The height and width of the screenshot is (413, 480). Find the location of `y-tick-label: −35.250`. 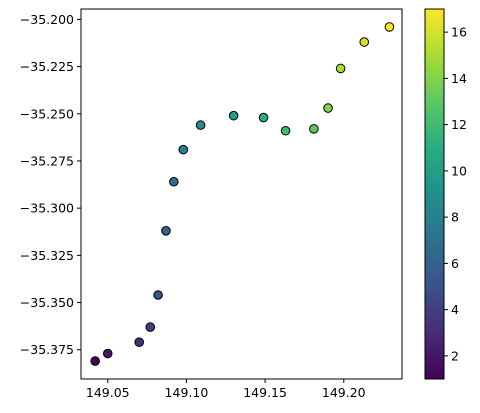

y-tick-label: −35.250 is located at coordinates (47, 113).